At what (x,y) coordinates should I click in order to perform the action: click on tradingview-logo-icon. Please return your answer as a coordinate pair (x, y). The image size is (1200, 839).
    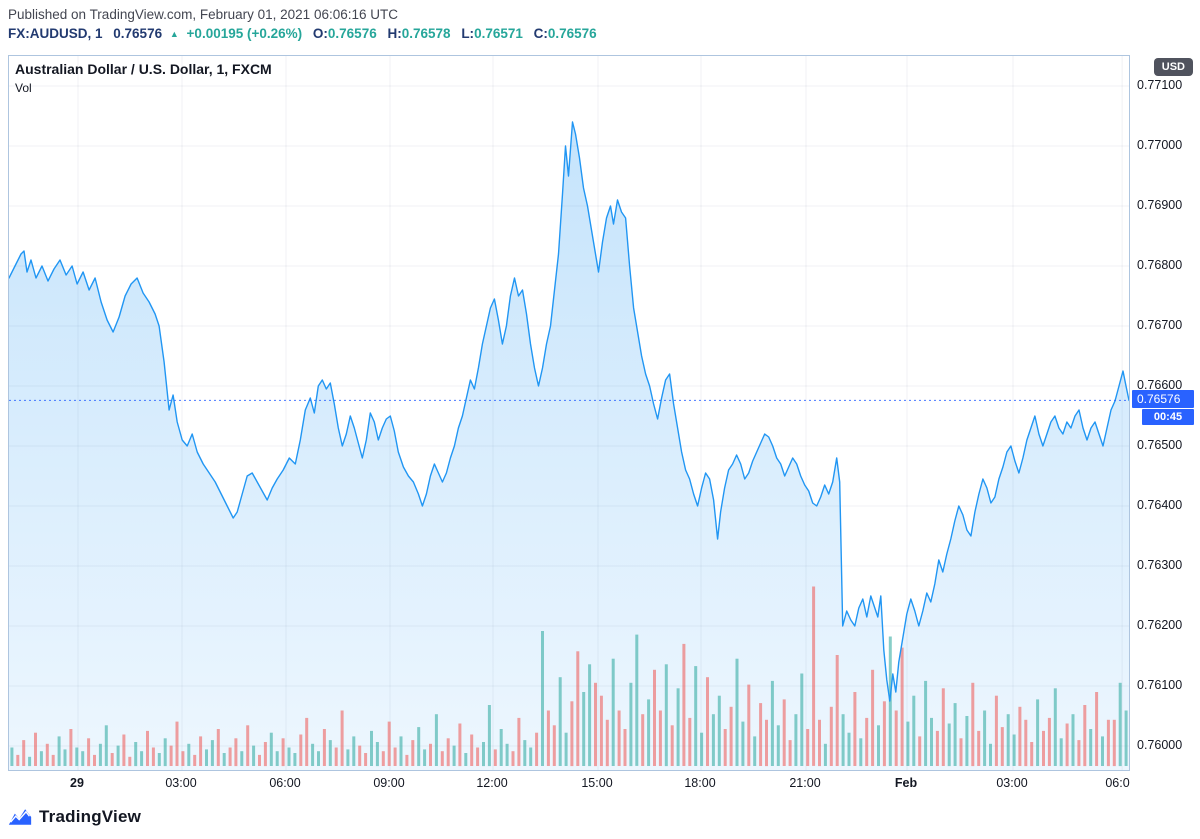
    Looking at the image, I should click on (20, 817).